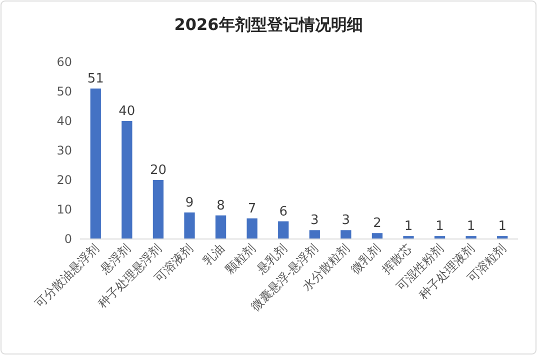 The image size is (537, 355). I want to click on chart-title: 2026年剂型登记情况明细, so click(268, 24).